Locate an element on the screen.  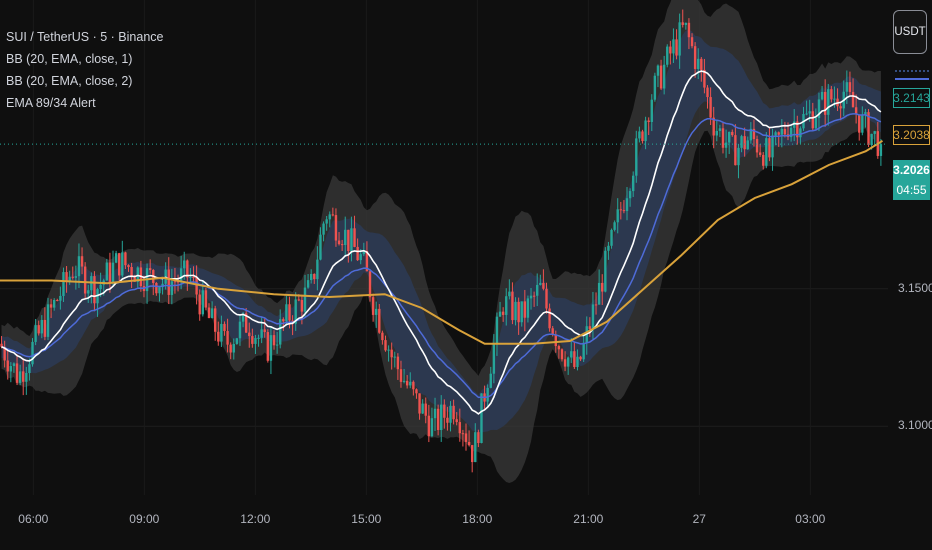
bar-countdown-label: 04:55 is located at coordinates (911, 190).